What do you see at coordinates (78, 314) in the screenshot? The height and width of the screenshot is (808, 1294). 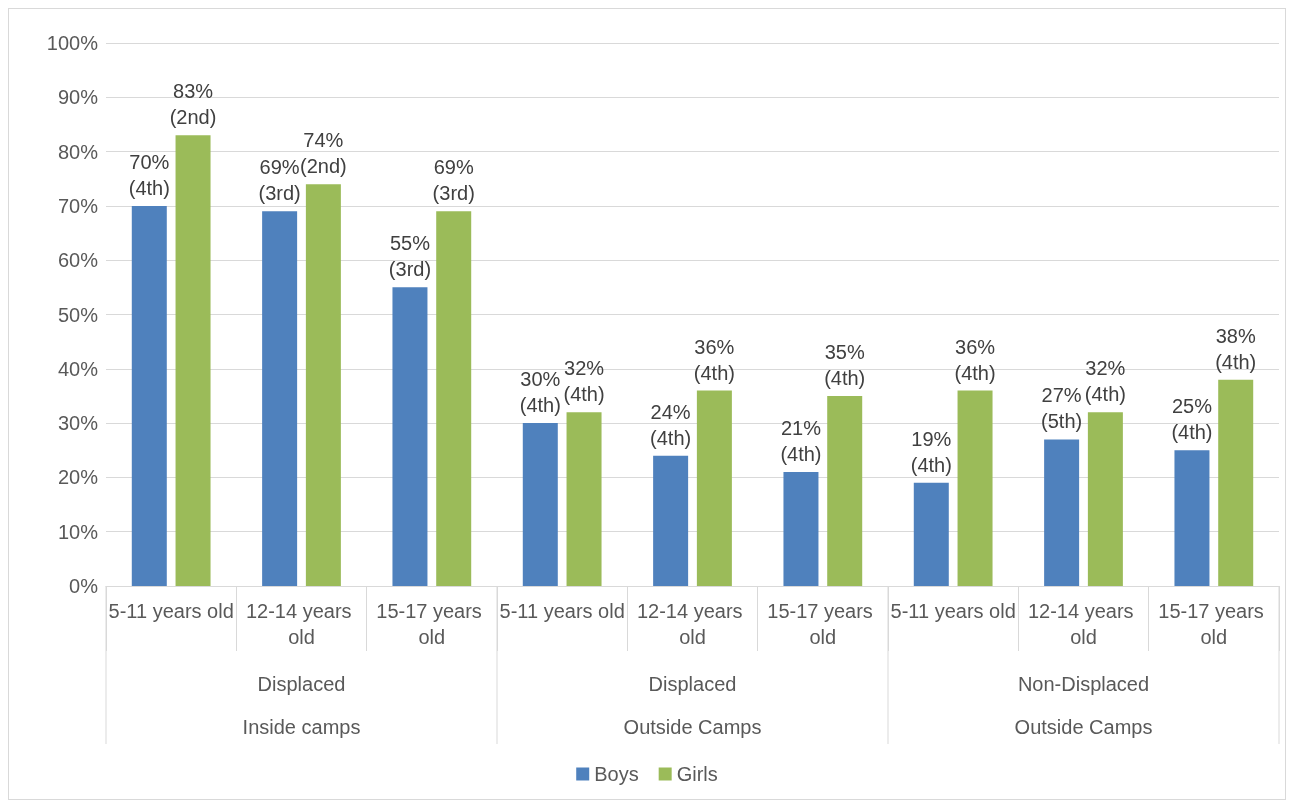 I see `y-tick-label: 50%` at bounding box center [78, 314].